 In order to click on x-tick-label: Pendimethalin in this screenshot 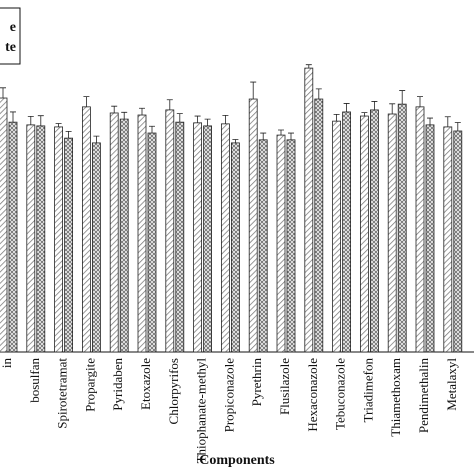, I will do `click(423, 396)`.